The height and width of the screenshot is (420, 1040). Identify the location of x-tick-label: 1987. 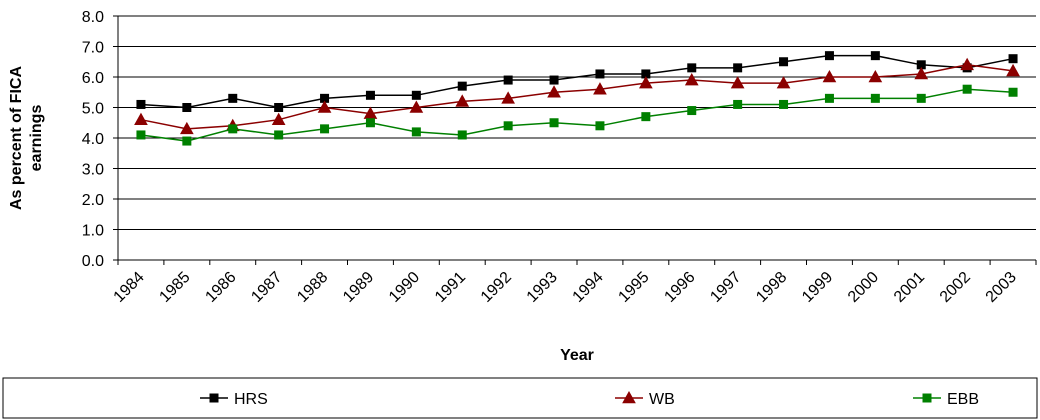
(266, 287).